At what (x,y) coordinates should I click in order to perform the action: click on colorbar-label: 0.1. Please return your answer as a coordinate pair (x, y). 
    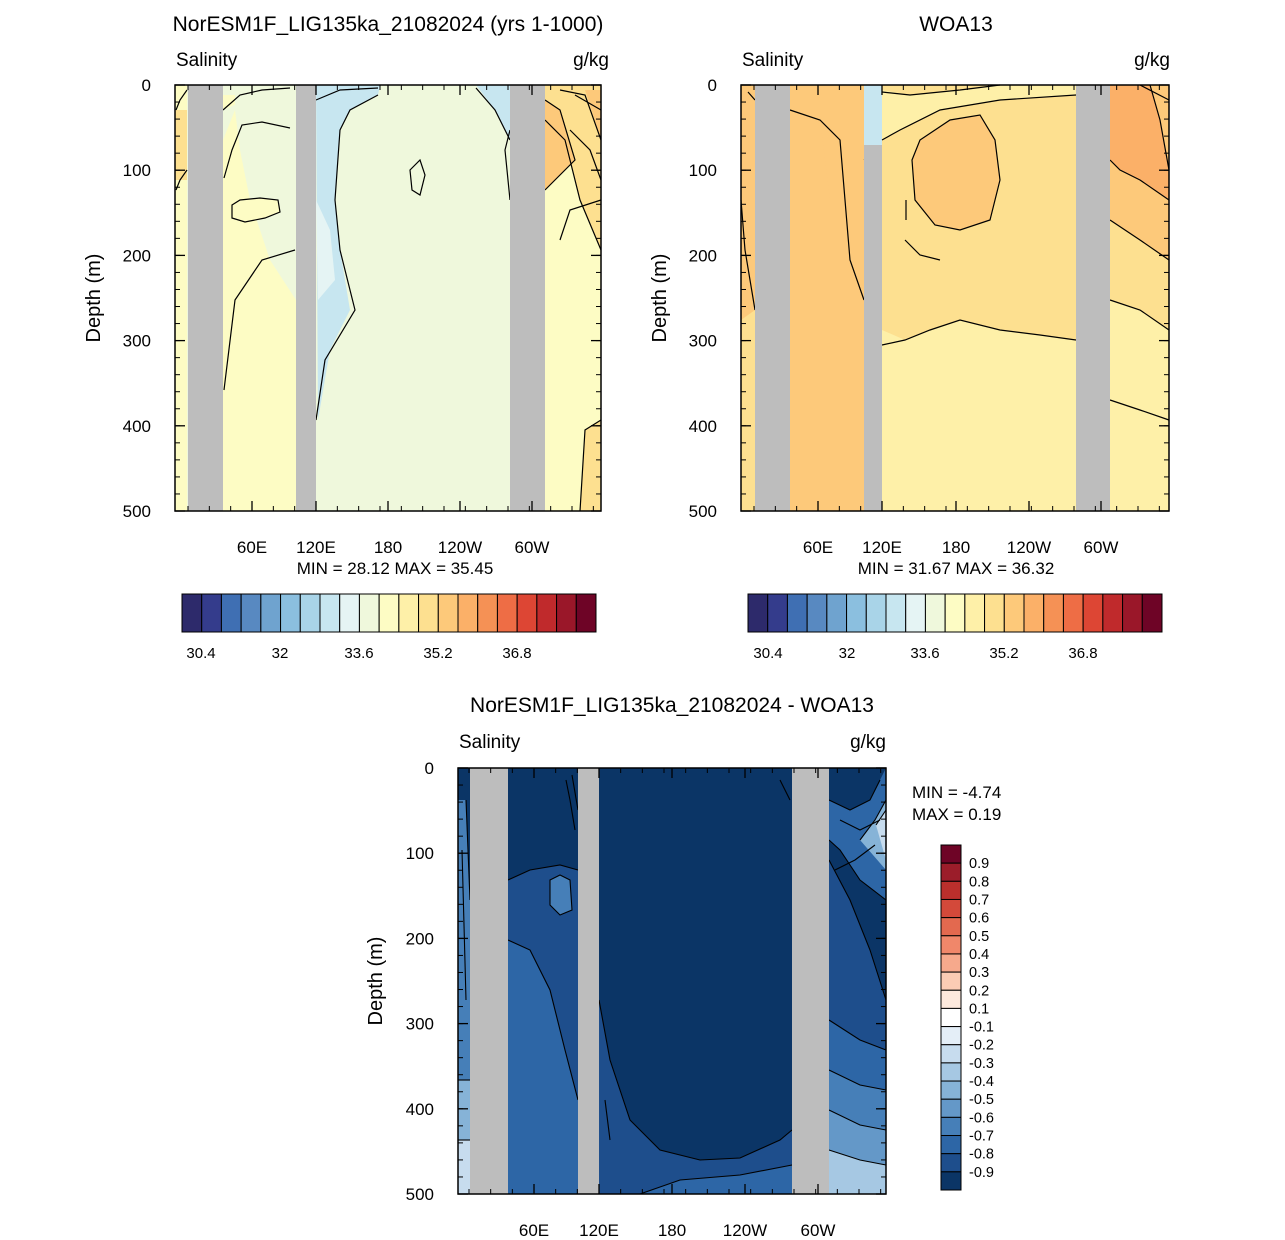
    Looking at the image, I should click on (979, 1009).